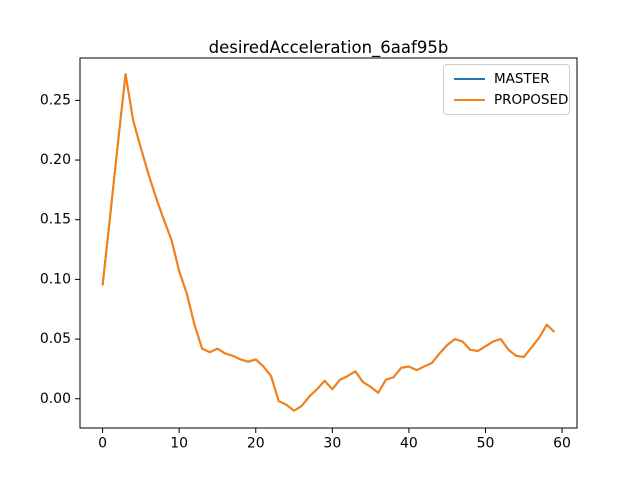 This screenshot has height=480, width=640. What do you see at coordinates (332, 444) in the screenshot?
I see `x-tick-label: 30` at bounding box center [332, 444].